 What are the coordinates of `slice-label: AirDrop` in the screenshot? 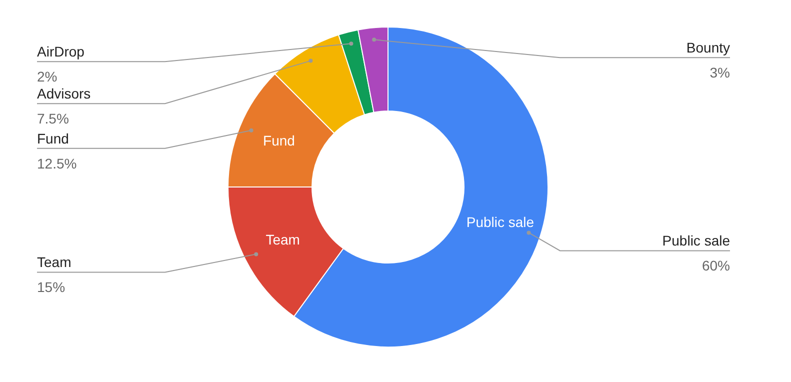 It's located at (61, 52).